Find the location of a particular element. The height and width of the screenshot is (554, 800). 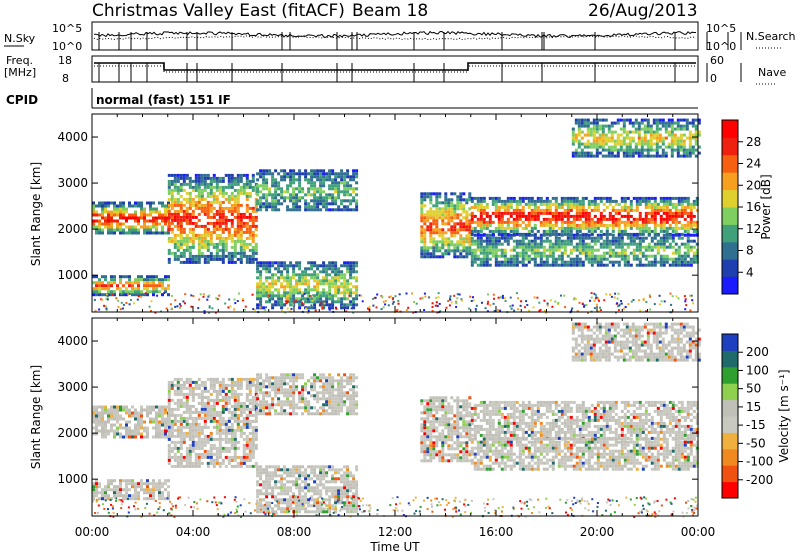

colorbar-swatch is located at coordinates (730, 216).